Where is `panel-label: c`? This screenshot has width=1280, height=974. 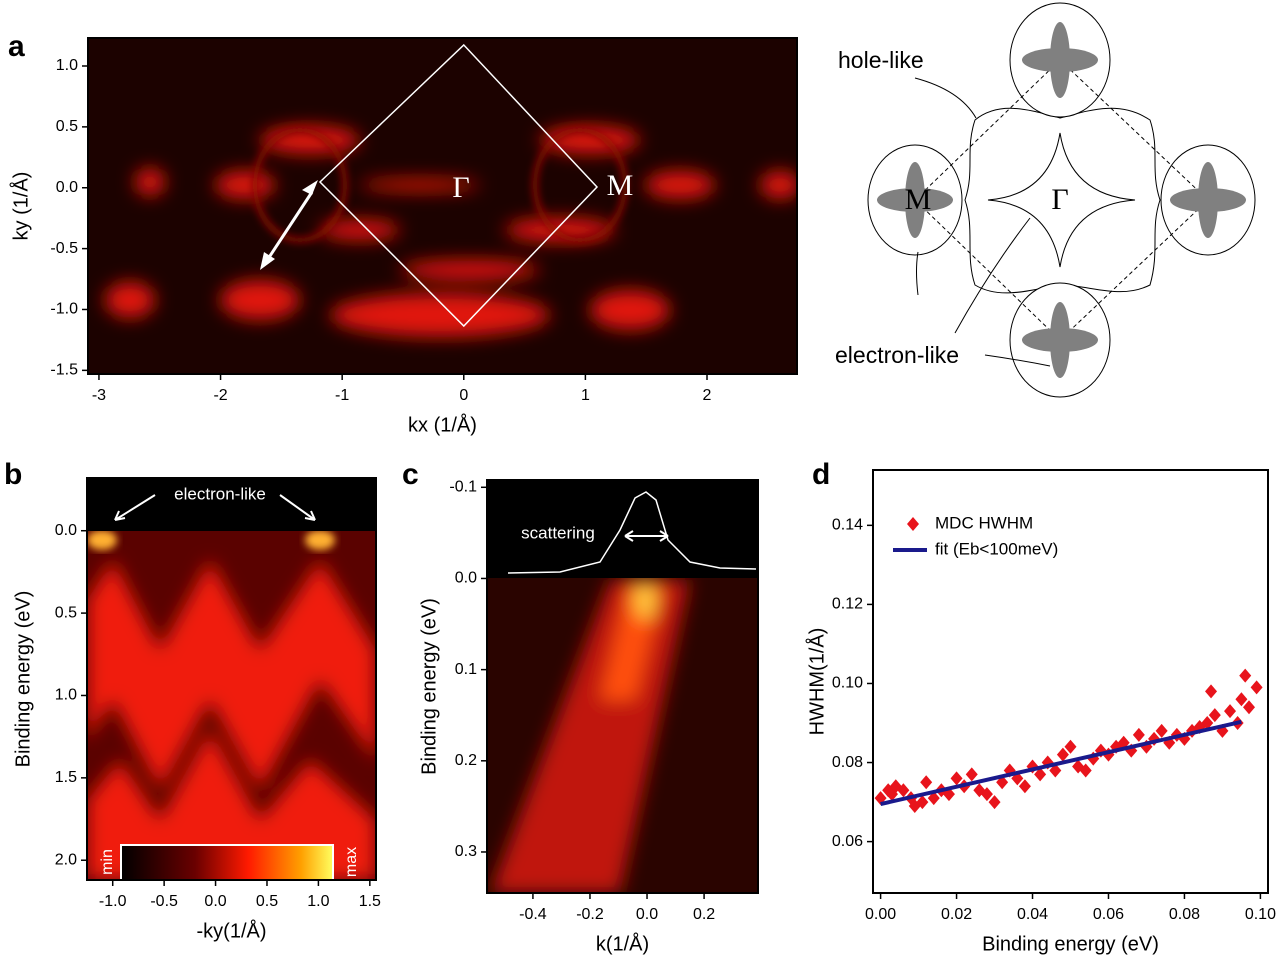
panel-label: c is located at coordinates (410, 474).